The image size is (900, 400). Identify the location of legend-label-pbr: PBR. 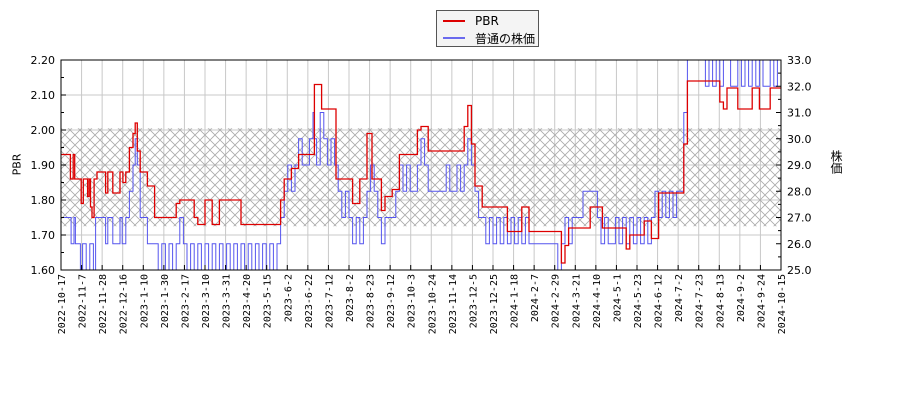
(487, 21).